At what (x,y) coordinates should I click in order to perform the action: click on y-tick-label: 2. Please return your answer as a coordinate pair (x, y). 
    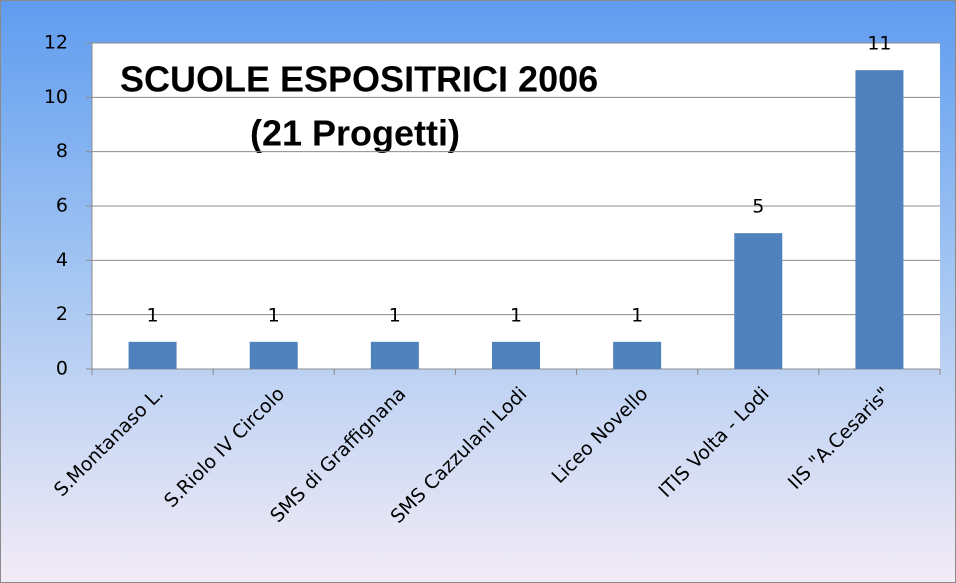
    Looking at the image, I should click on (62, 314).